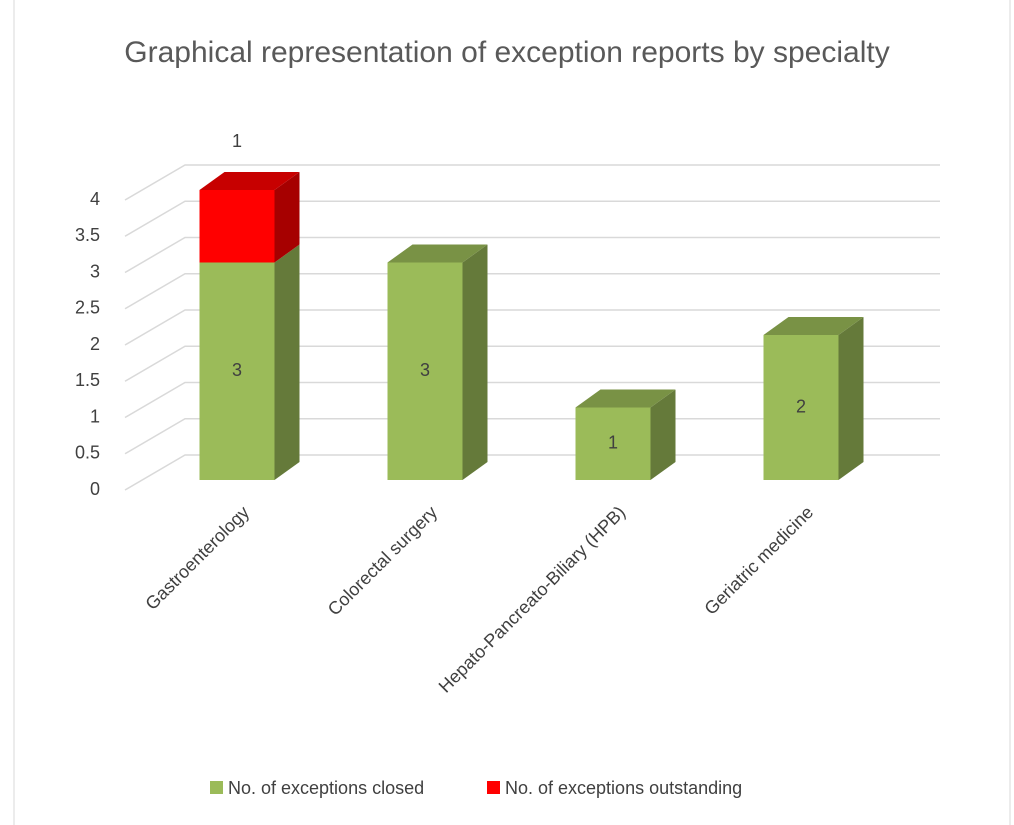  Describe the element at coordinates (758, 560) in the screenshot. I see `x-tick-label: Geriatric medicine` at that location.